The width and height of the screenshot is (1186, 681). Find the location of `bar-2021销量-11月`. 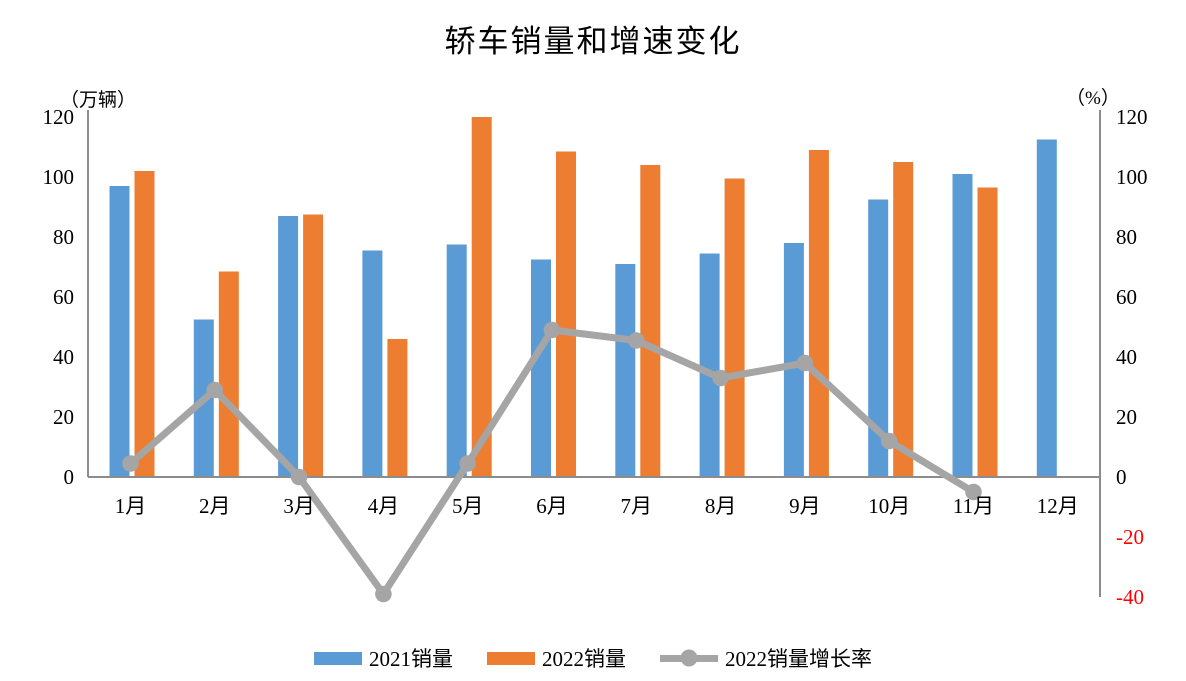

bar-2021销量-11月 is located at coordinates (962, 325).